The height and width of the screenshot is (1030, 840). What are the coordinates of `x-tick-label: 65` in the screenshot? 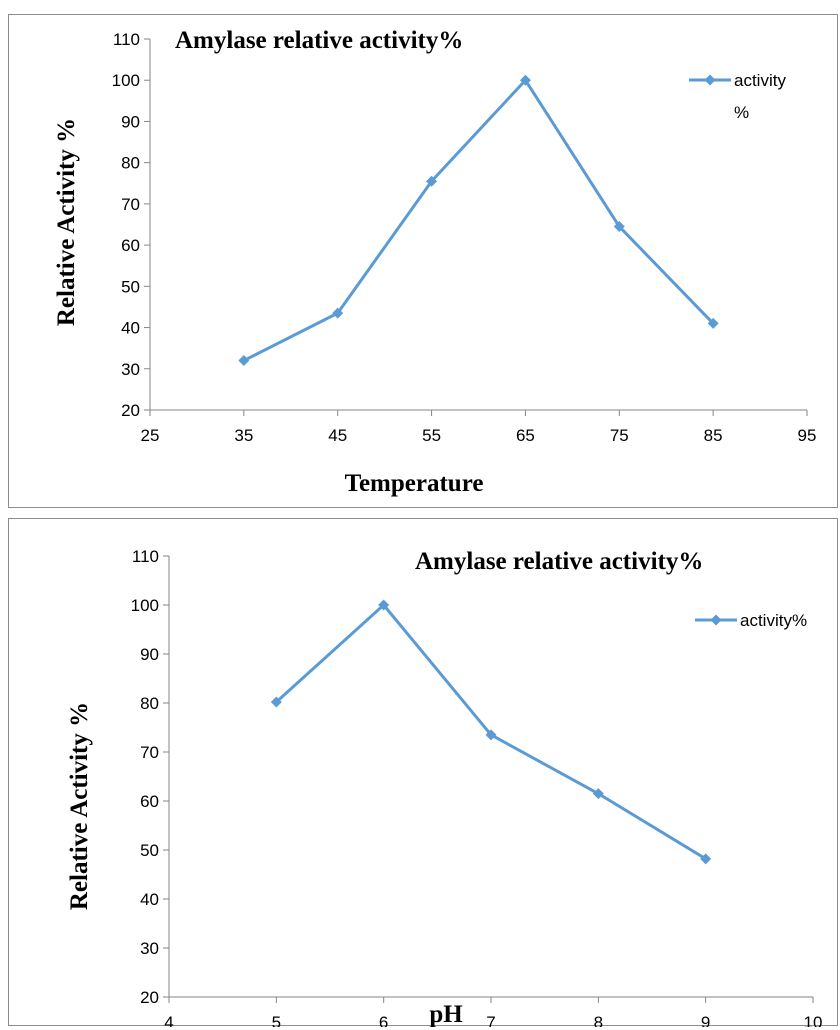 It's located at (525, 435).